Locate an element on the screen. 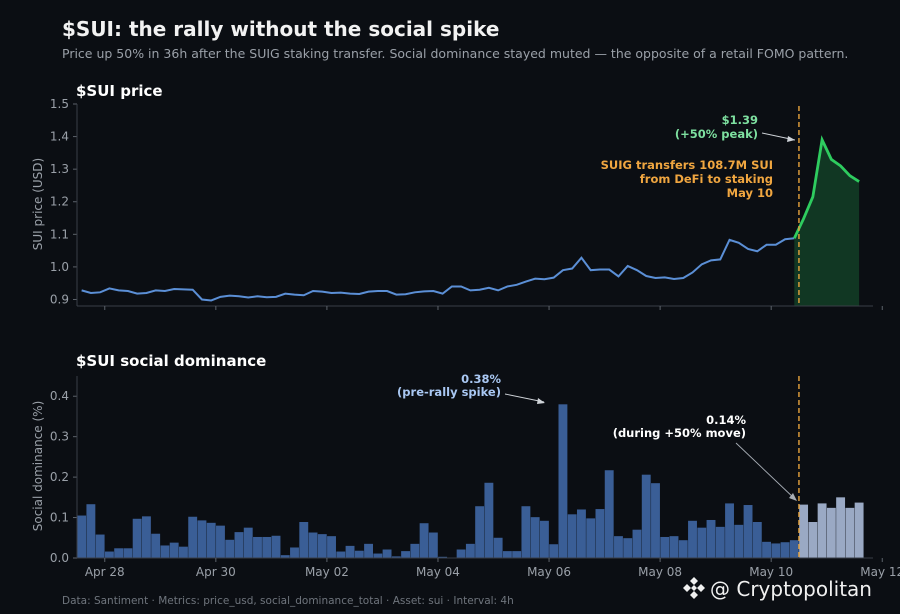 This screenshot has height=614, width=900. chart-title: $SUI: the rally without the social spike is located at coordinates (280, 29).